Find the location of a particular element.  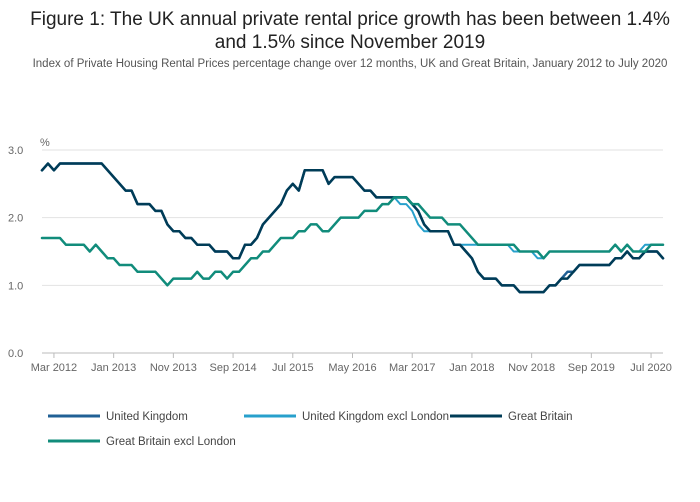

y-tick-label: 0.0 is located at coordinates (15, 354).